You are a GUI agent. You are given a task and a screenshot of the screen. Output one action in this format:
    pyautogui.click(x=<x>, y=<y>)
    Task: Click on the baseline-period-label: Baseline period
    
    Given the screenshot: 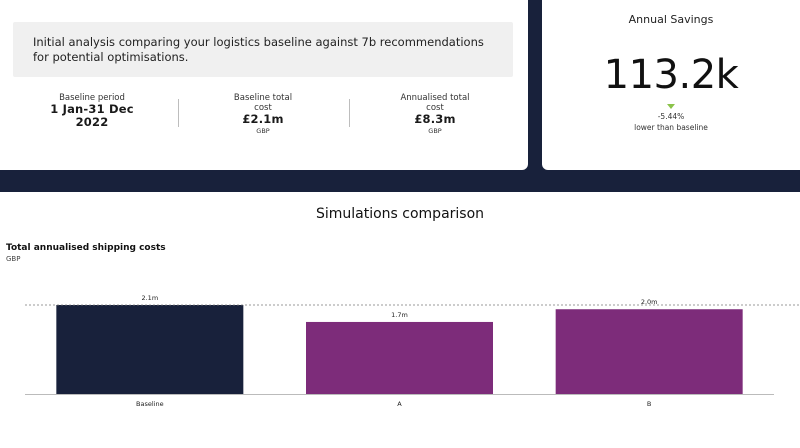 What is the action you would take?
    pyautogui.click(x=92, y=98)
    